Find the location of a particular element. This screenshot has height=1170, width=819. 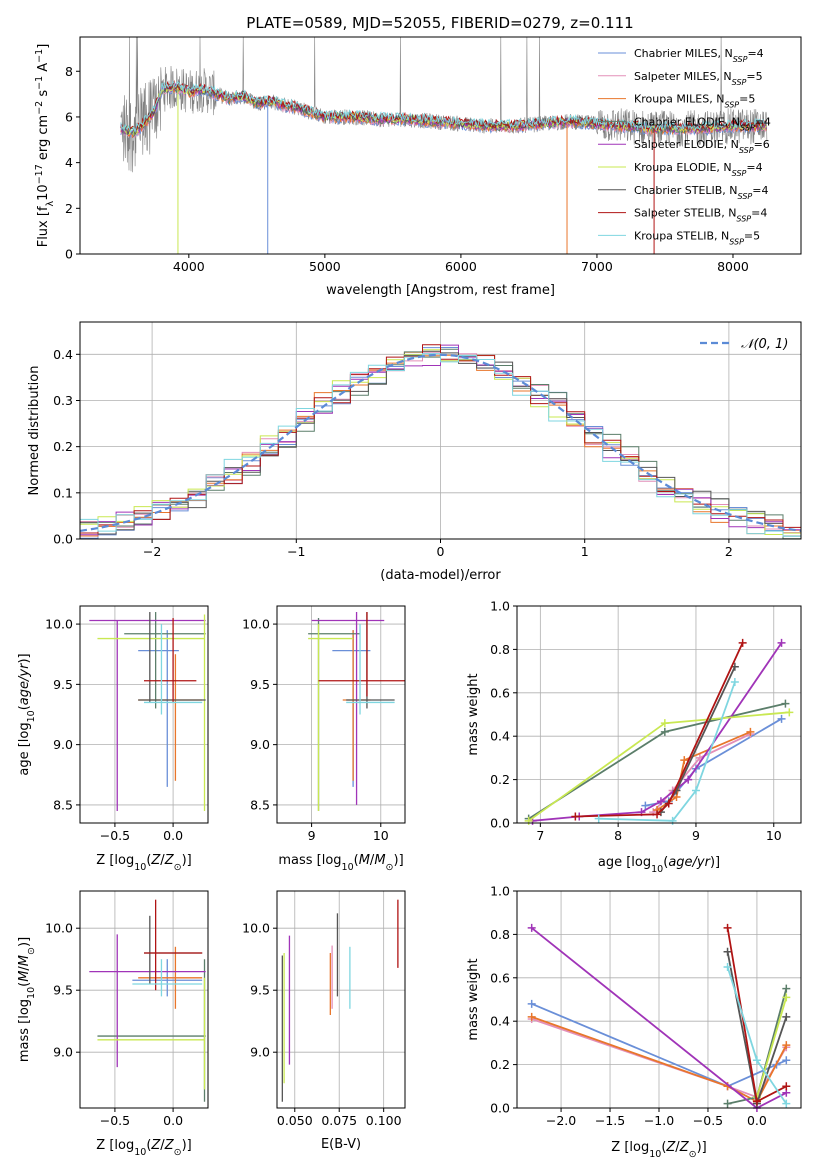

age-vs-Z-frame is located at coordinates (144, 714).